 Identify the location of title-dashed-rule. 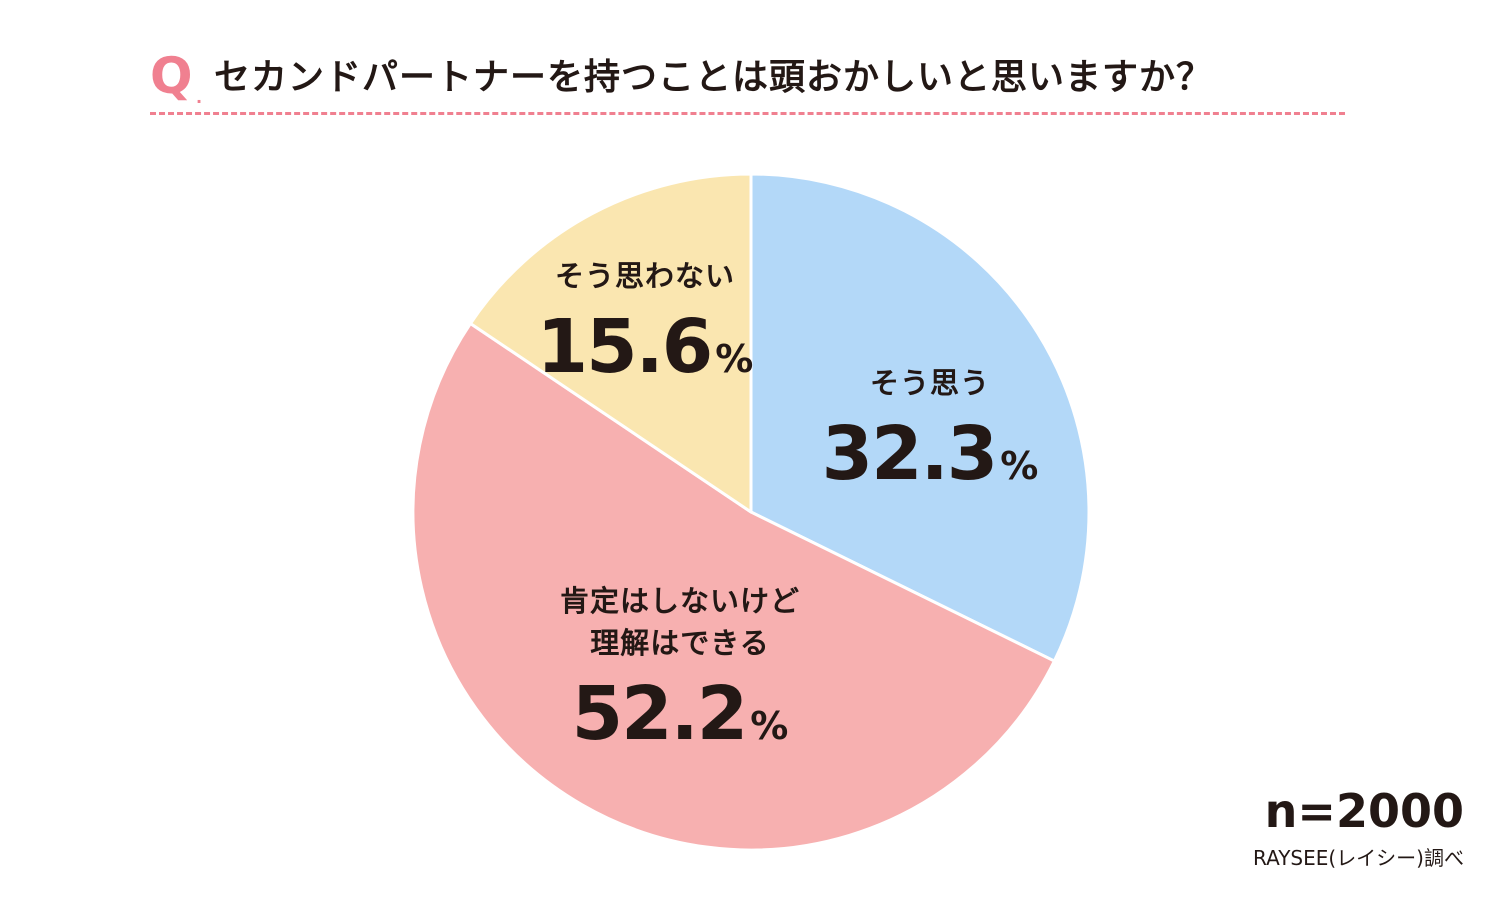
(747, 113).